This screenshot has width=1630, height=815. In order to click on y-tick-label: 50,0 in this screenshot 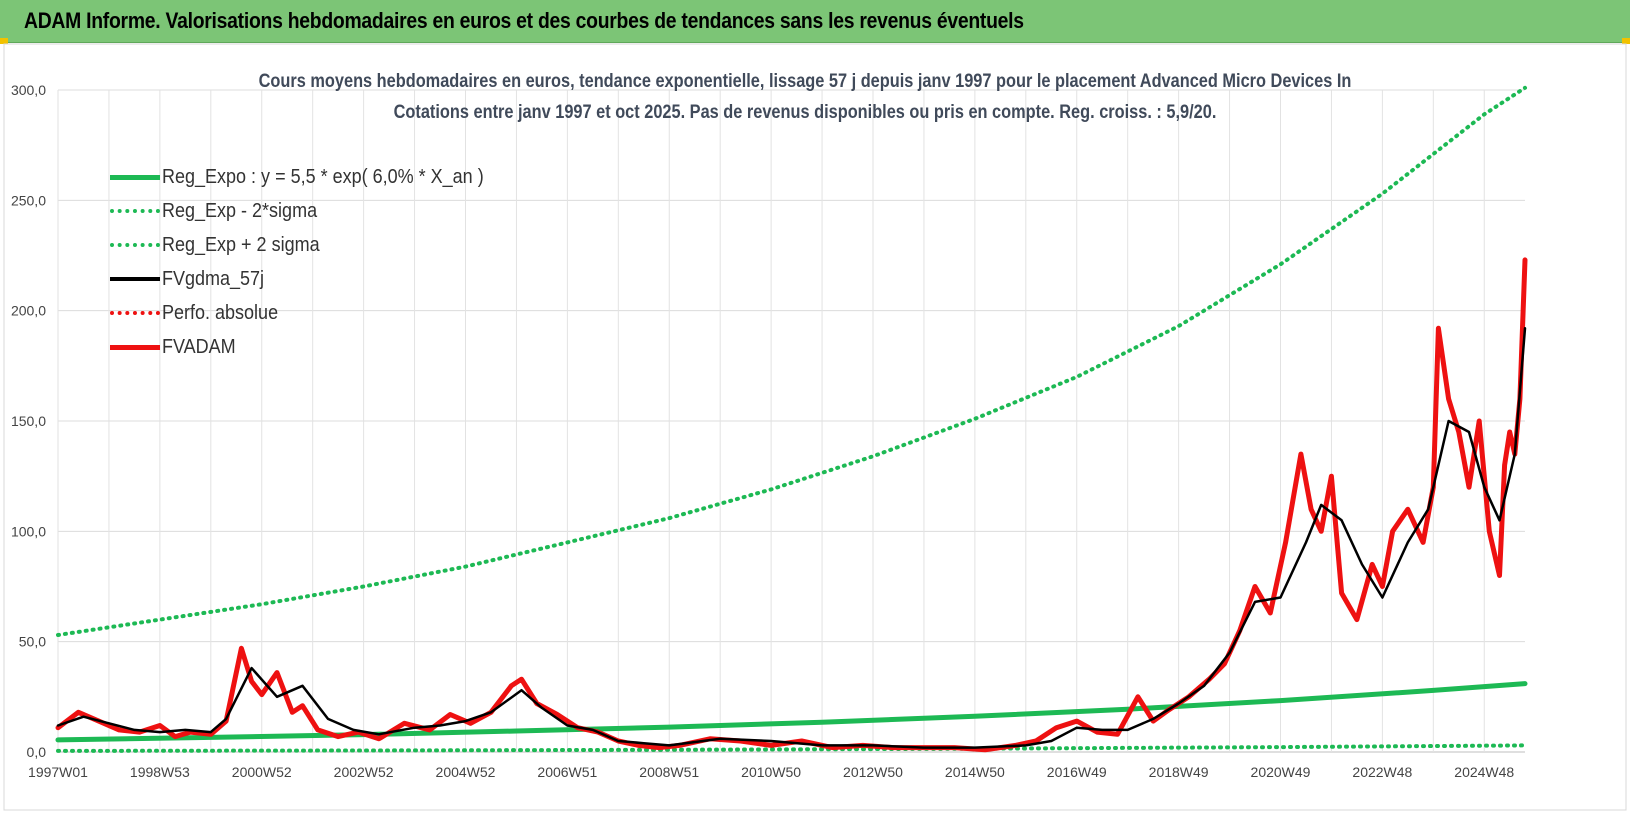, I will do `click(32, 642)`.